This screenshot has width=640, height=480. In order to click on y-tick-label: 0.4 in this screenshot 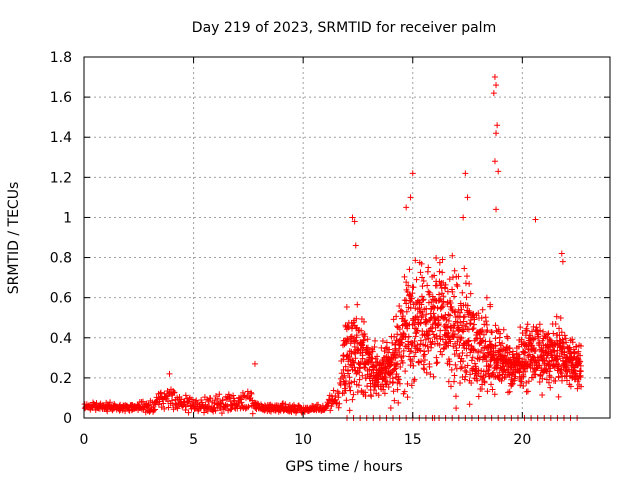, I will do `click(61, 339)`.